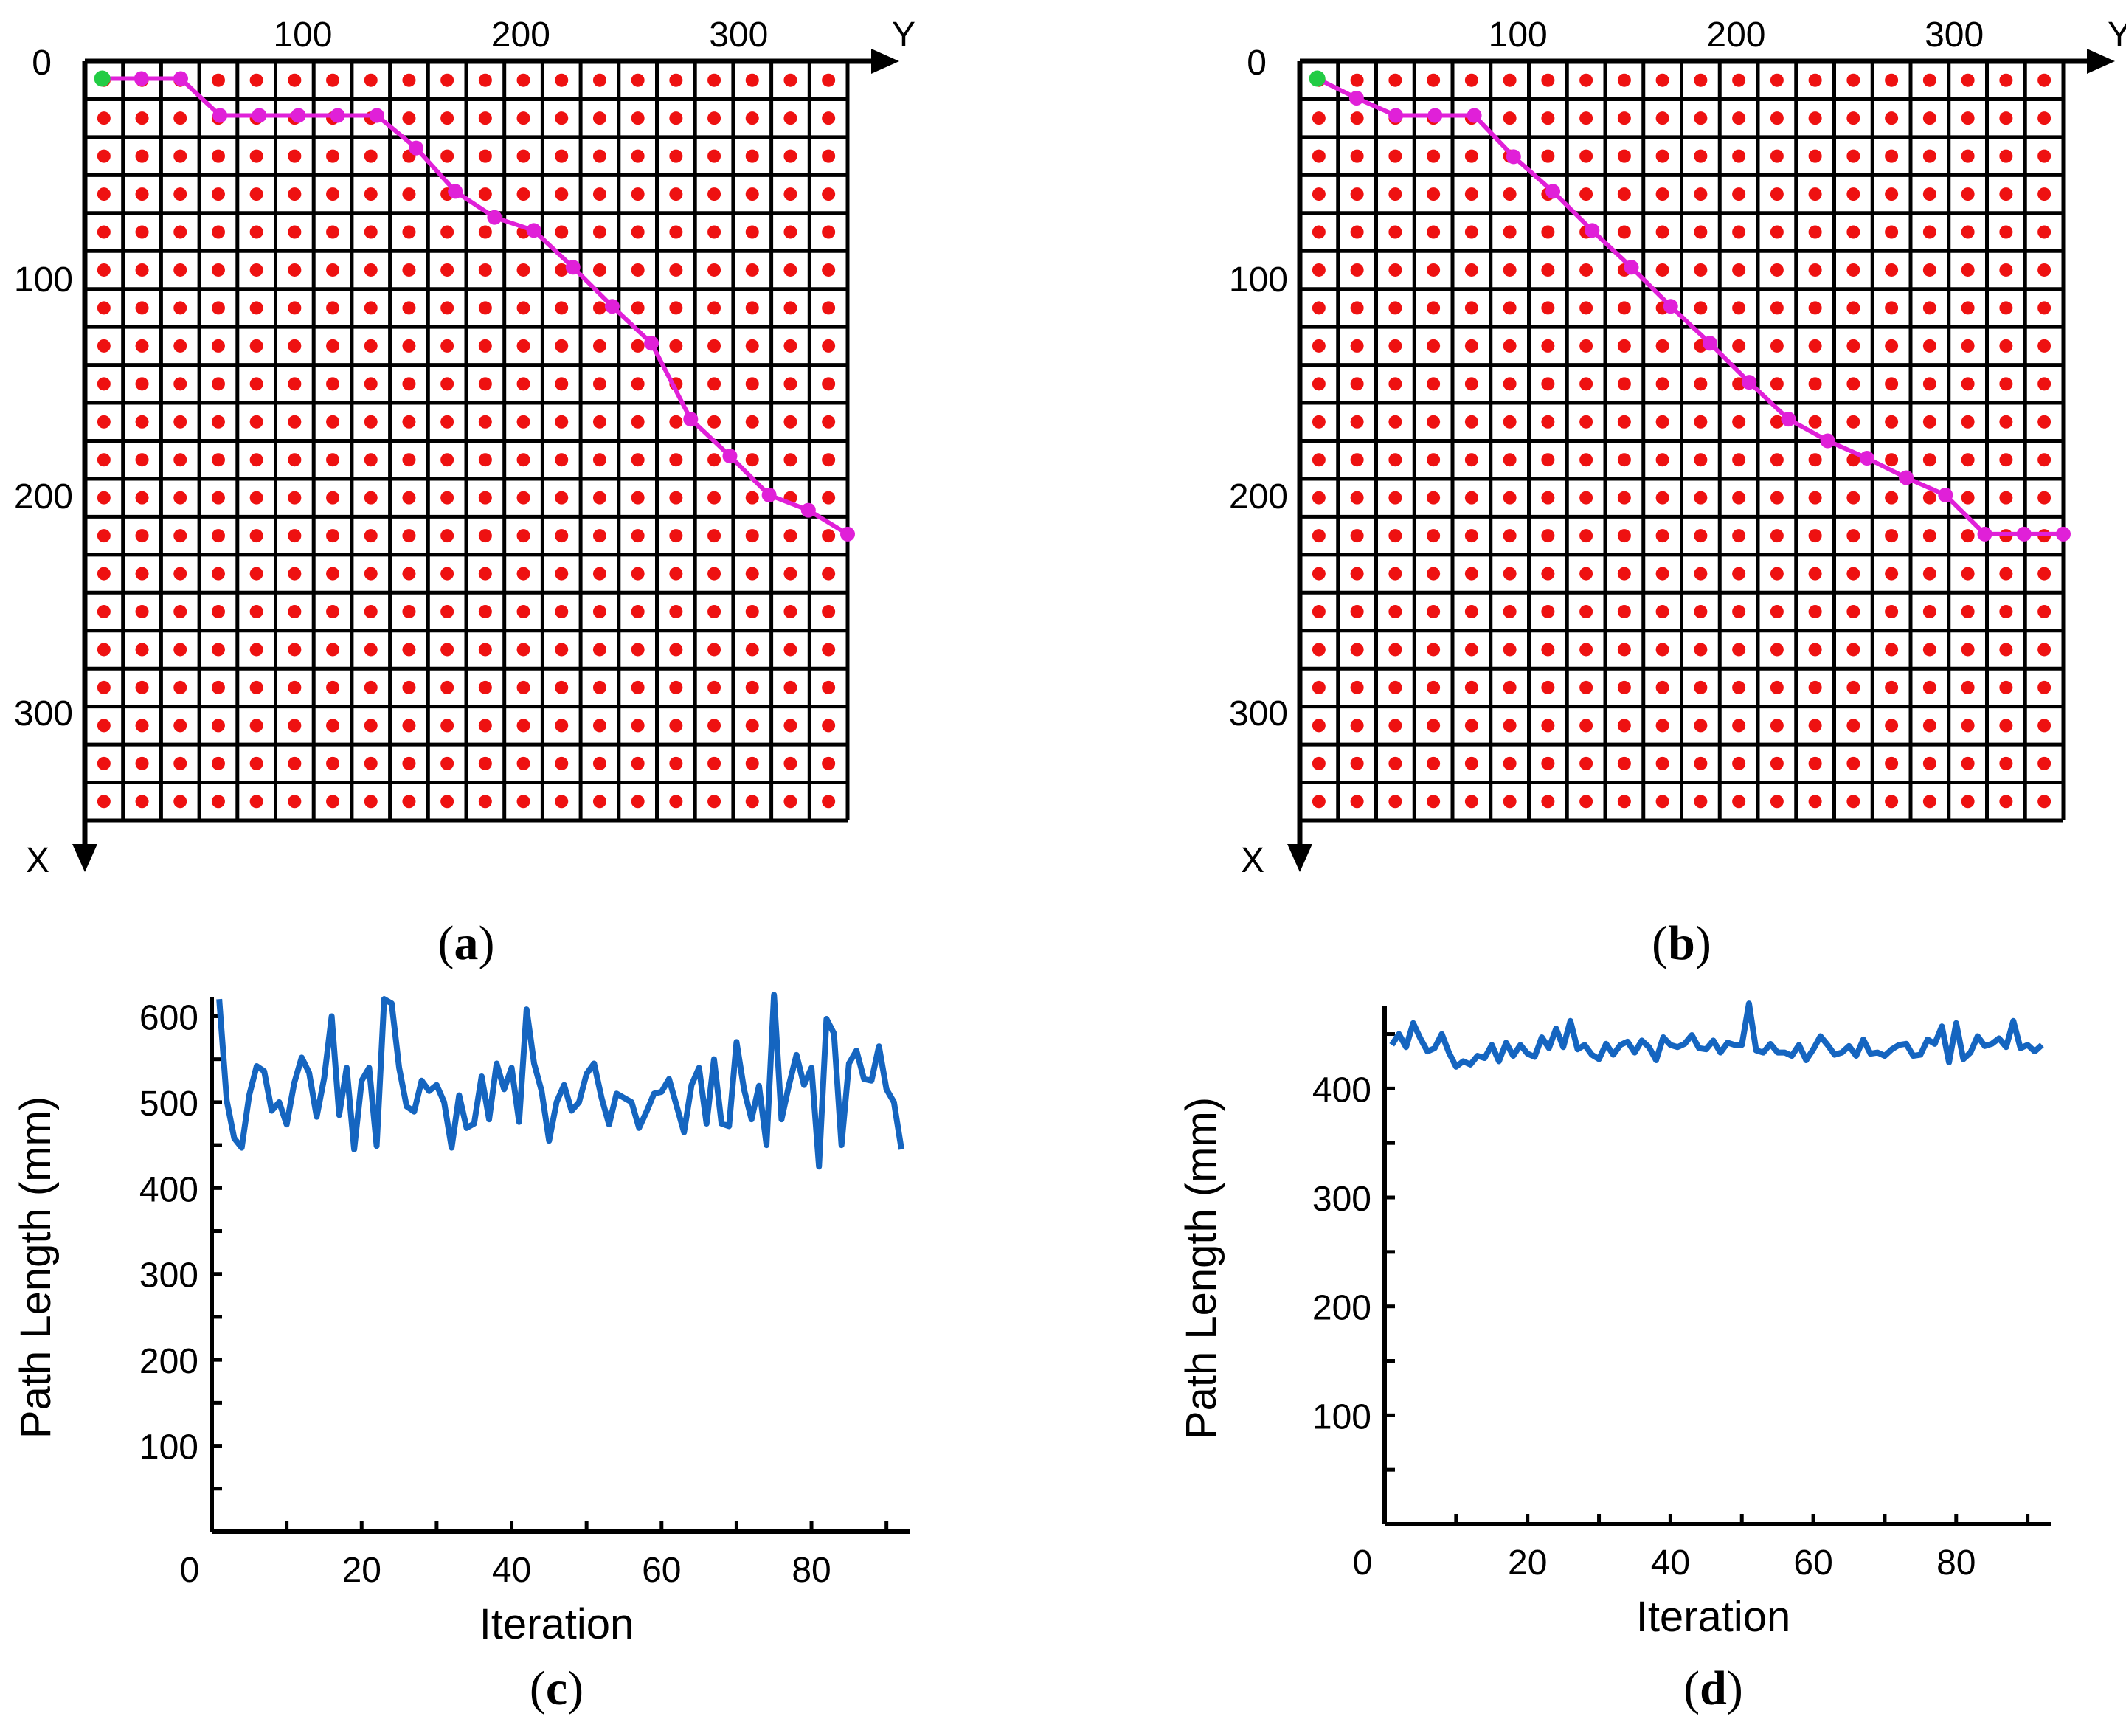  I want to click on y-tick-label: 500, so click(168, 1104).